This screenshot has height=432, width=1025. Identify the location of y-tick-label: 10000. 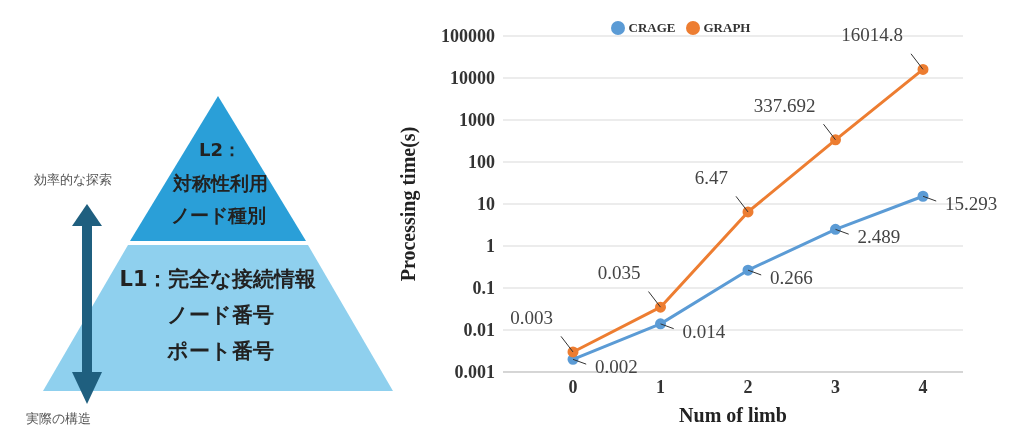
(472, 78).